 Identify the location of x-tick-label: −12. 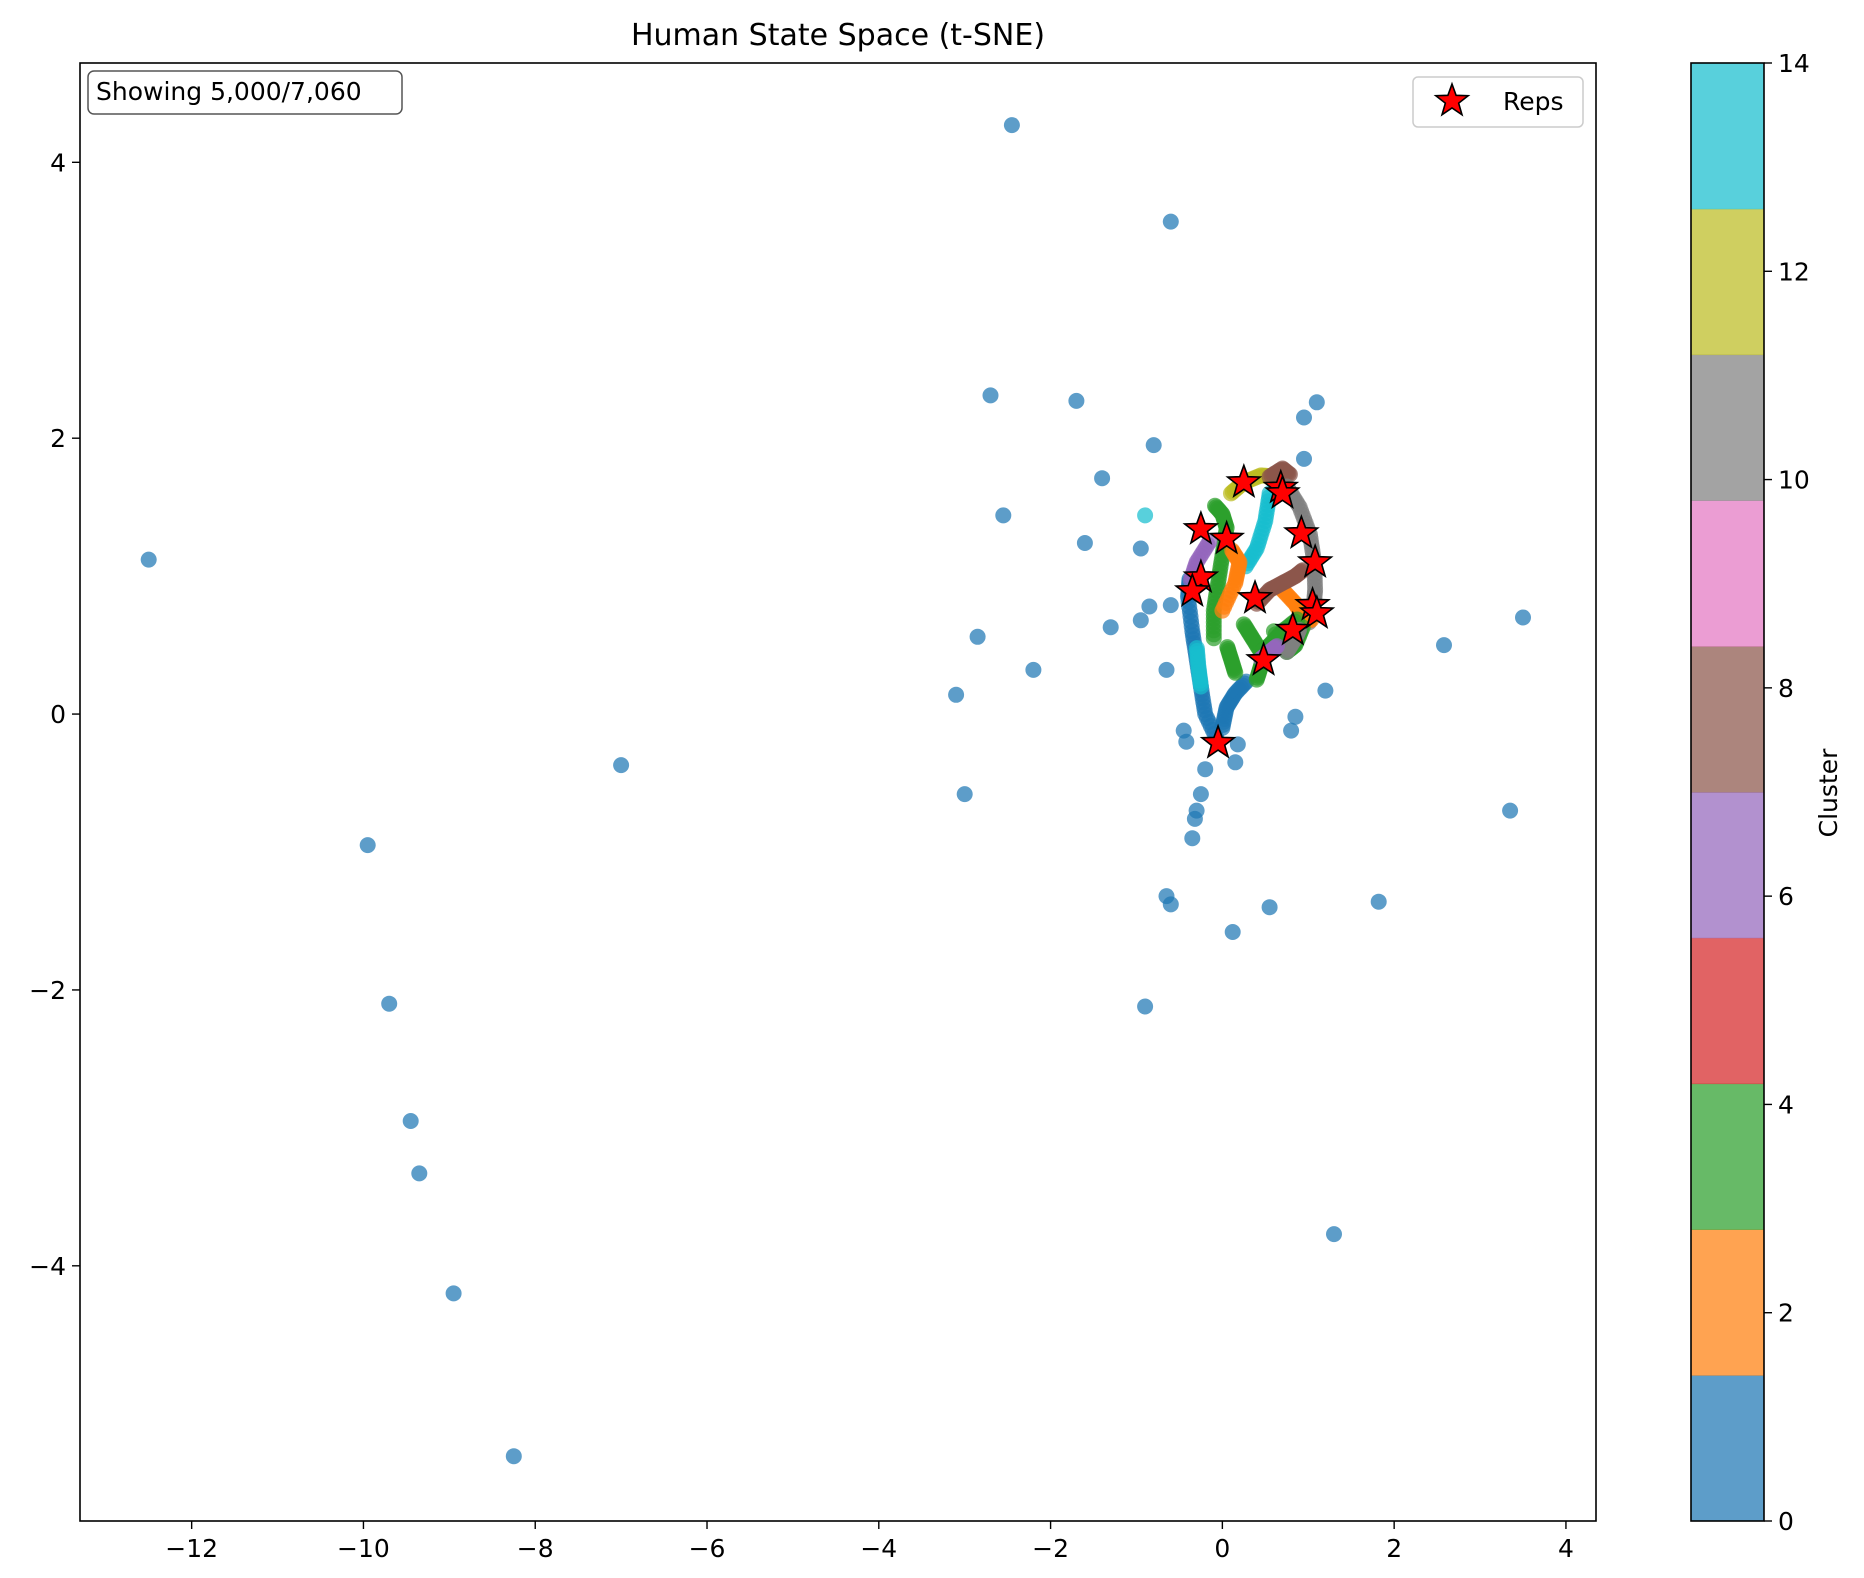
(191, 1548).